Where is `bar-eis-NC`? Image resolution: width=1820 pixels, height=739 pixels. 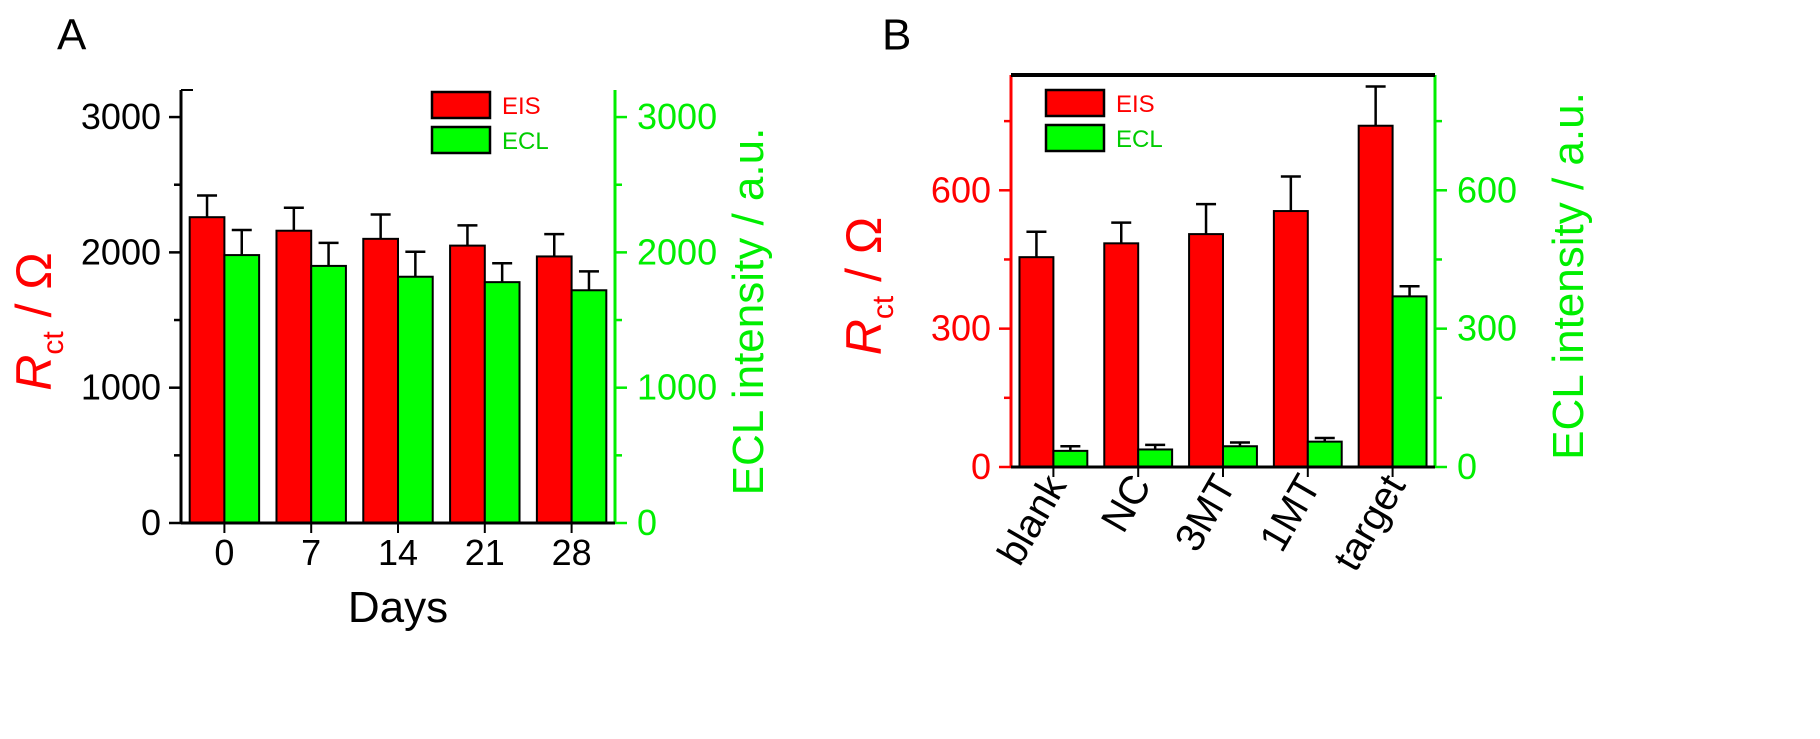 bar-eis-NC is located at coordinates (1121, 355).